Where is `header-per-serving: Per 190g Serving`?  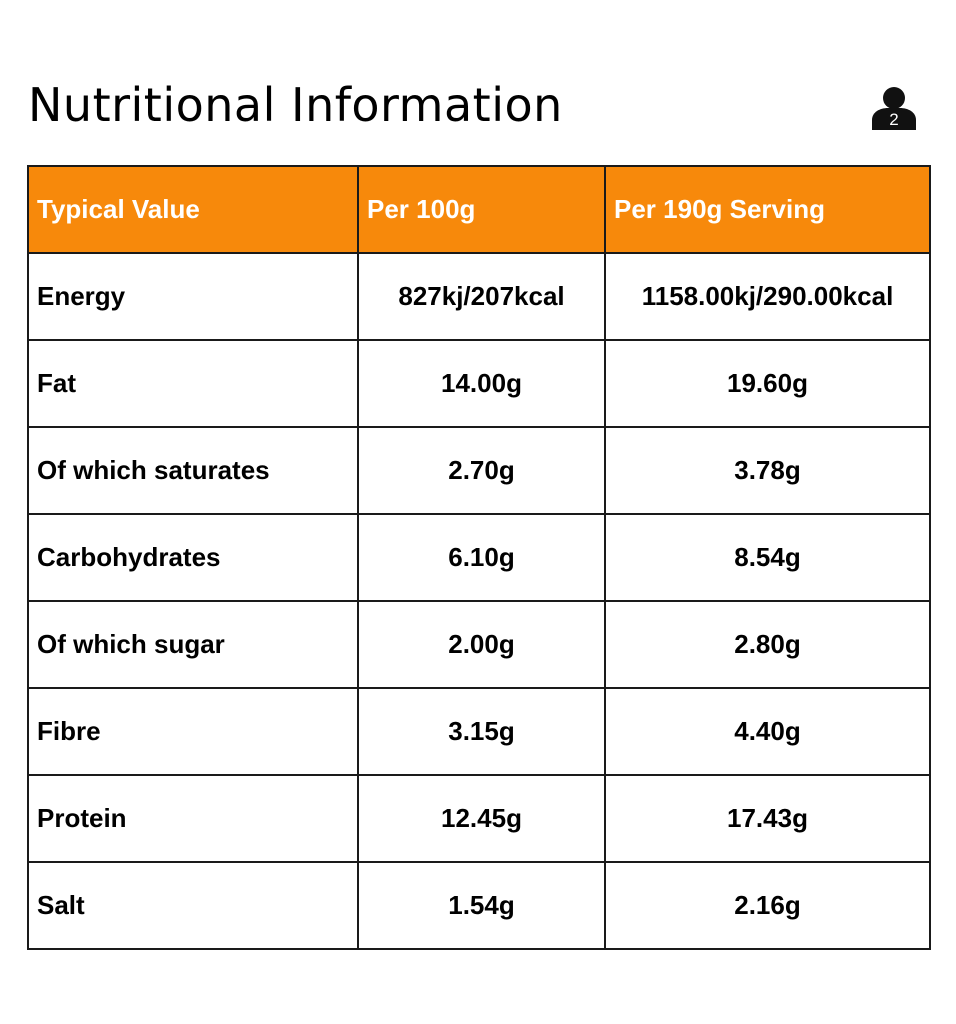
header-per-serving: Per 190g Serving is located at coordinates (767, 209).